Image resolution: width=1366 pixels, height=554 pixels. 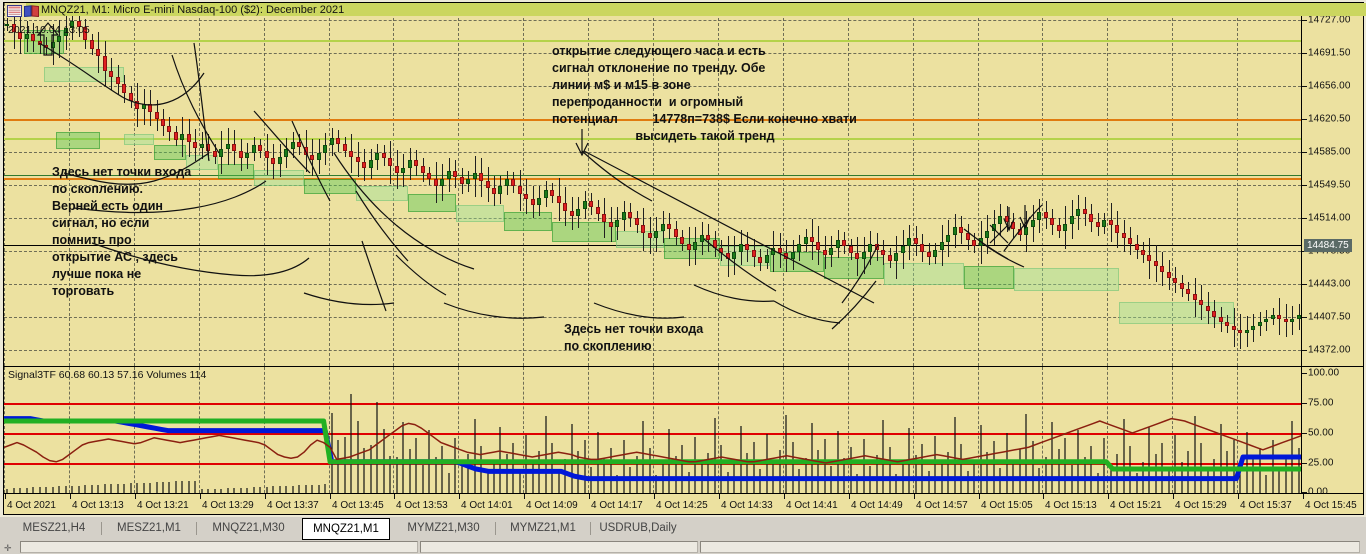 I want to click on indicator-level-line, so click(x=652, y=434).